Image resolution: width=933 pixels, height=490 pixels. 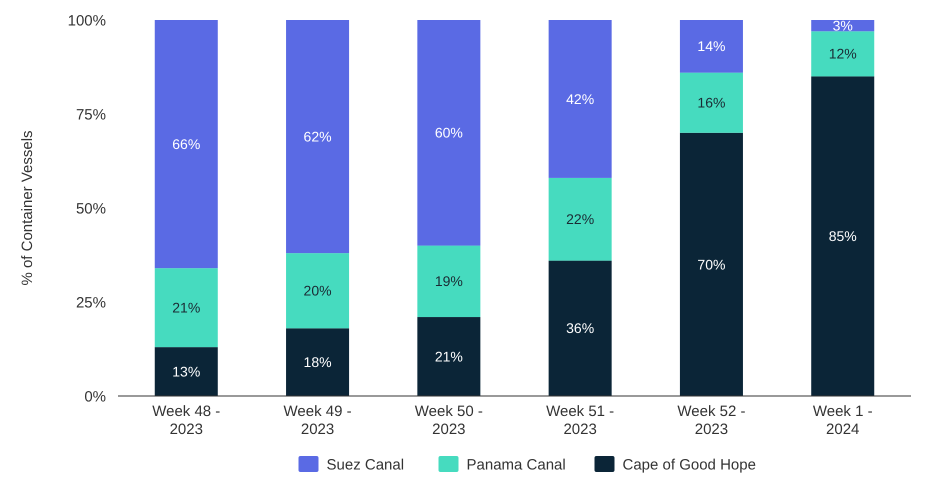 What do you see at coordinates (91, 115) in the screenshot?
I see `y-tick-label: 75%` at bounding box center [91, 115].